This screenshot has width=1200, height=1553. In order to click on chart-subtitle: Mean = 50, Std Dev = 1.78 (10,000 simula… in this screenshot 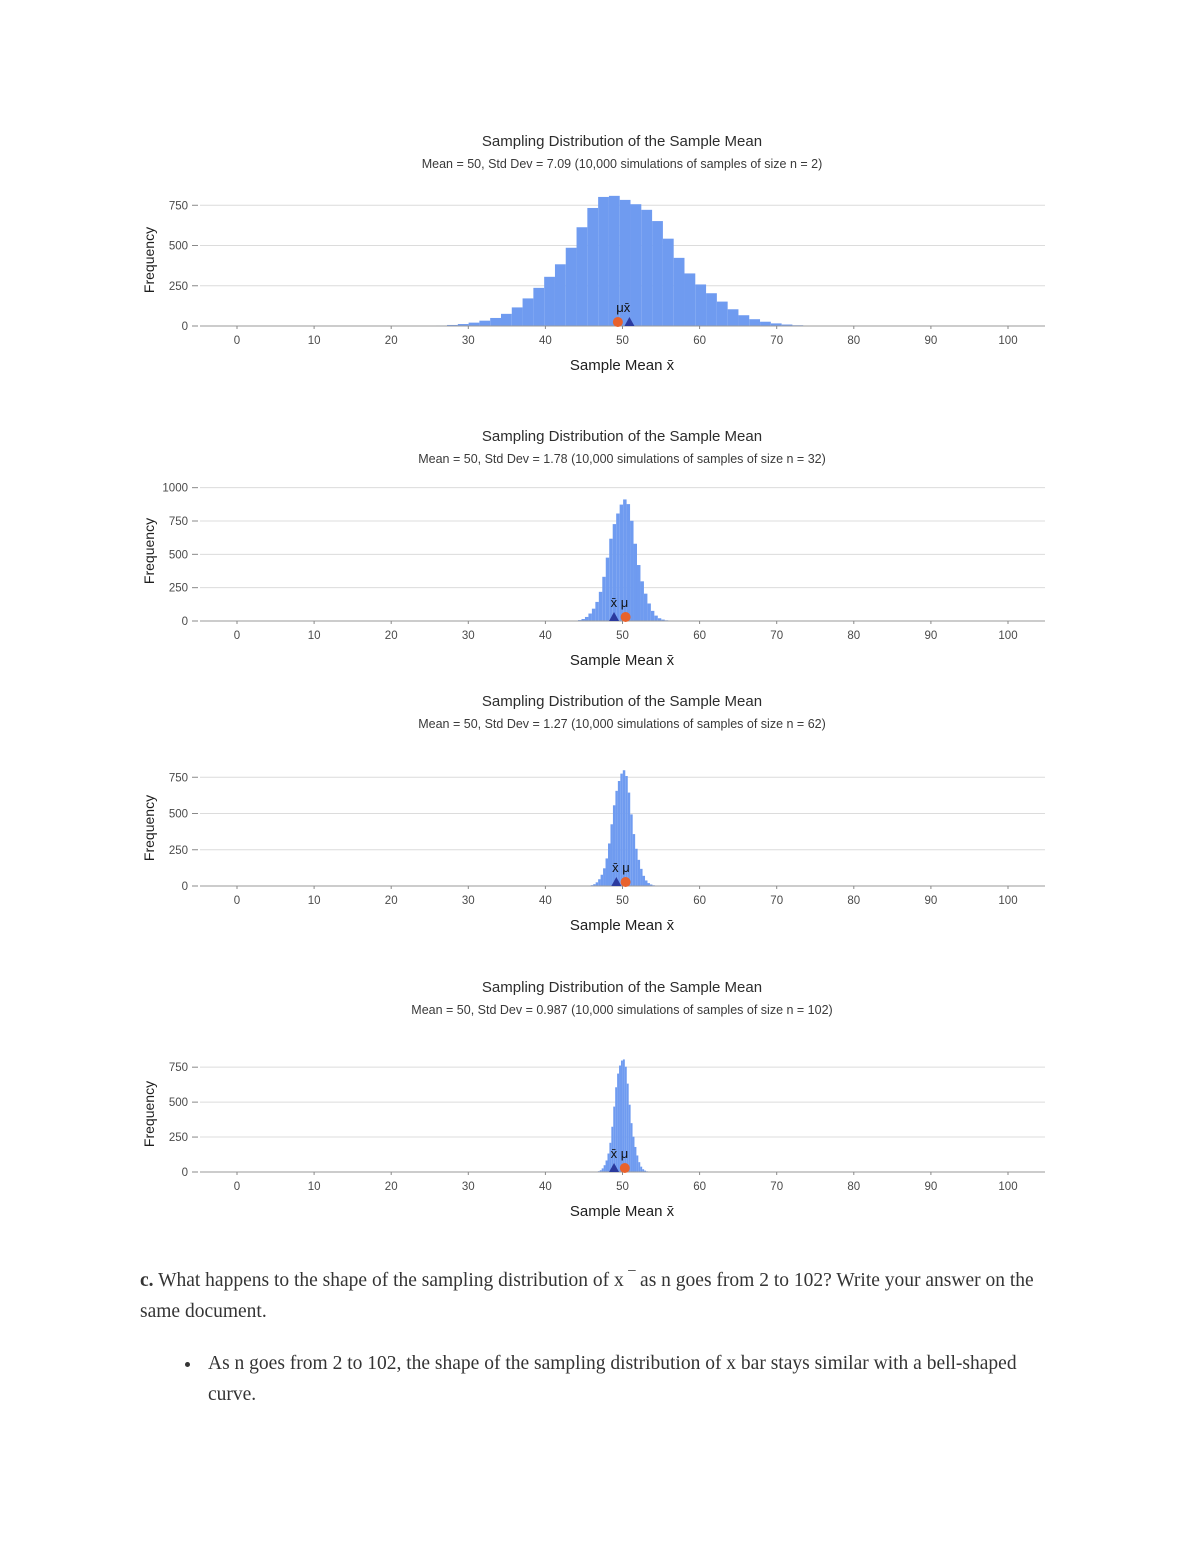, I will do `click(622, 459)`.